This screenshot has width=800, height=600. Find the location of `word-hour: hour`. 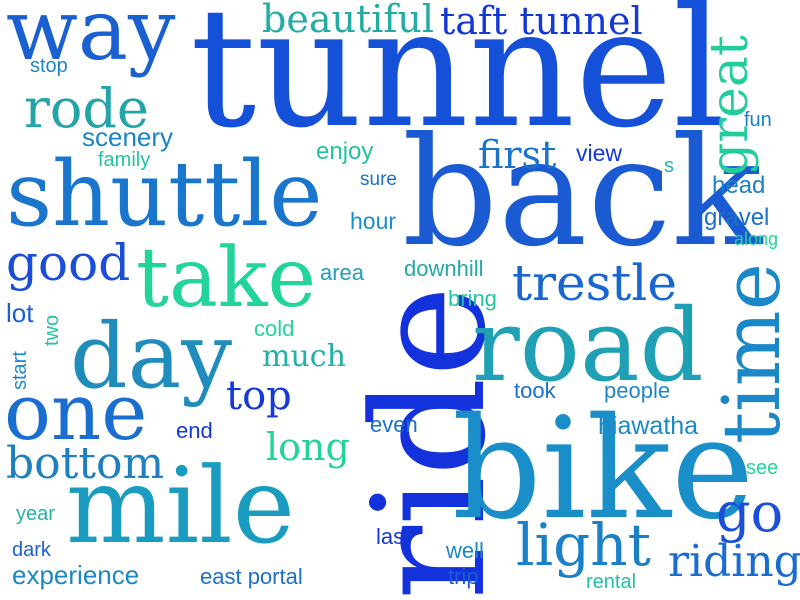

word-hour: hour is located at coordinates (373, 221).